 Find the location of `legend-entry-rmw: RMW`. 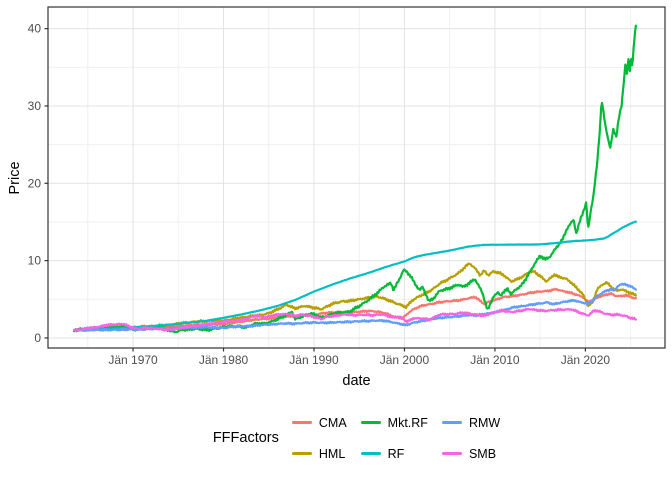

legend-entry-rmw: RMW is located at coordinates (471, 422).